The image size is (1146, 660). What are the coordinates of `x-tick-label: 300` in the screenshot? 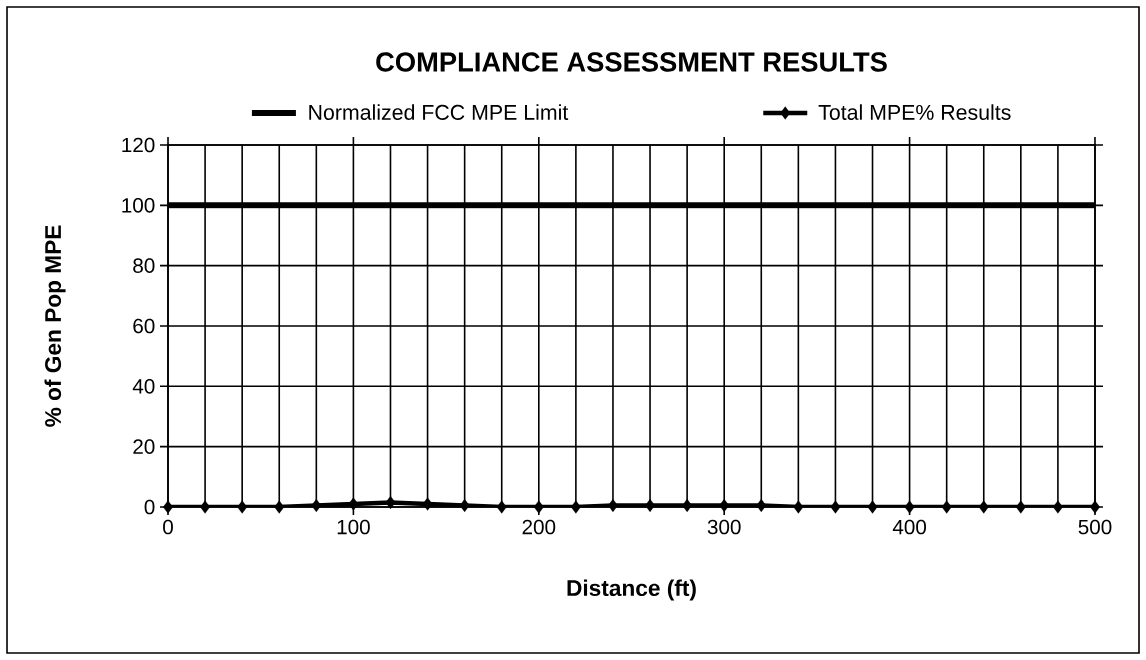 It's located at (724, 527).